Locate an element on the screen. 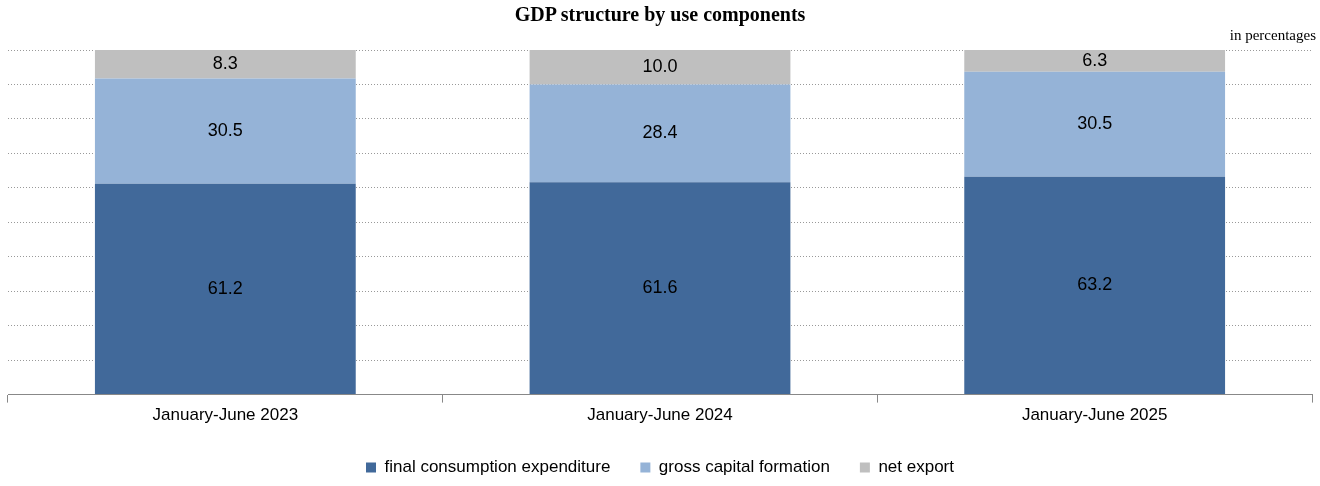 The image size is (1320, 486). text: in percentages is located at coordinates (1273, 35).